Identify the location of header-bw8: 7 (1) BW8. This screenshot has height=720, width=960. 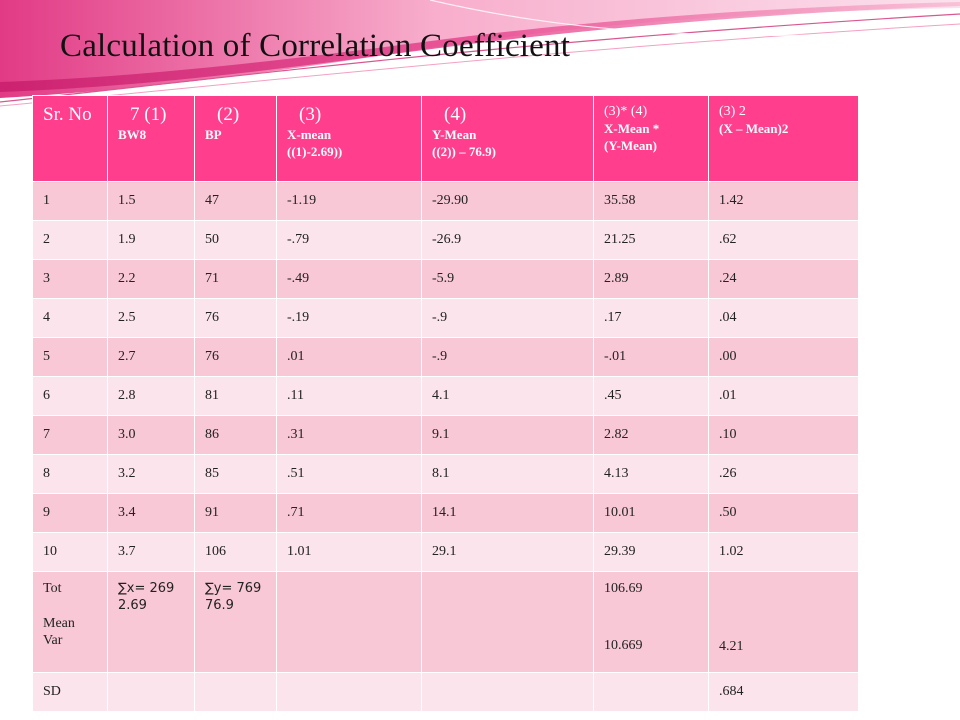
(151, 138).